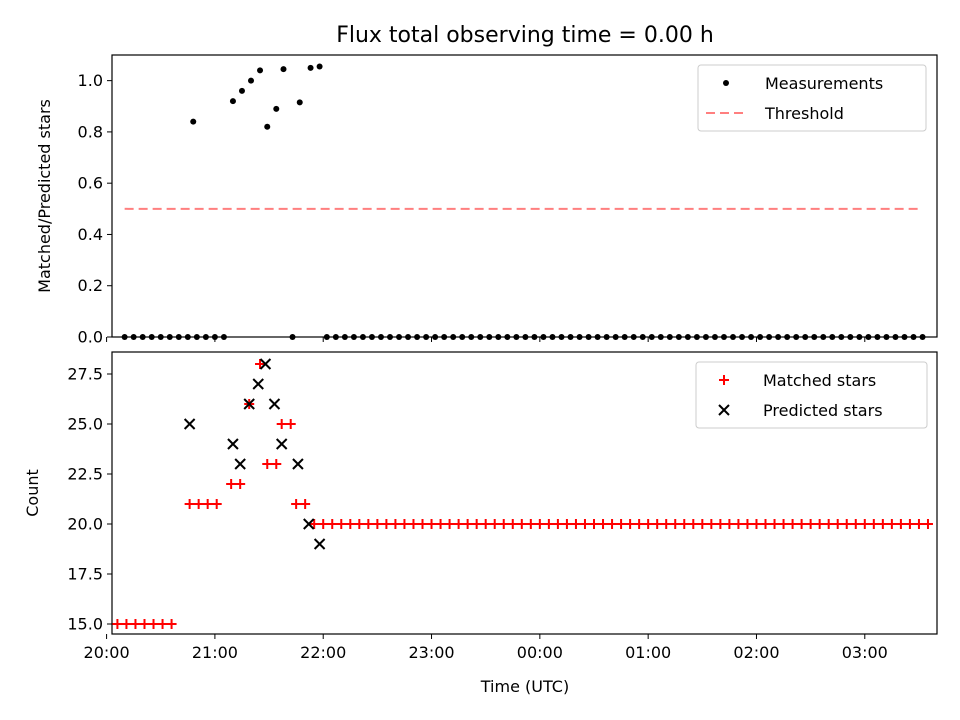 This screenshot has width=960, height=720. What do you see at coordinates (85, 624) in the screenshot?
I see `y-tick-label: 15.0` at bounding box center [85, 624].